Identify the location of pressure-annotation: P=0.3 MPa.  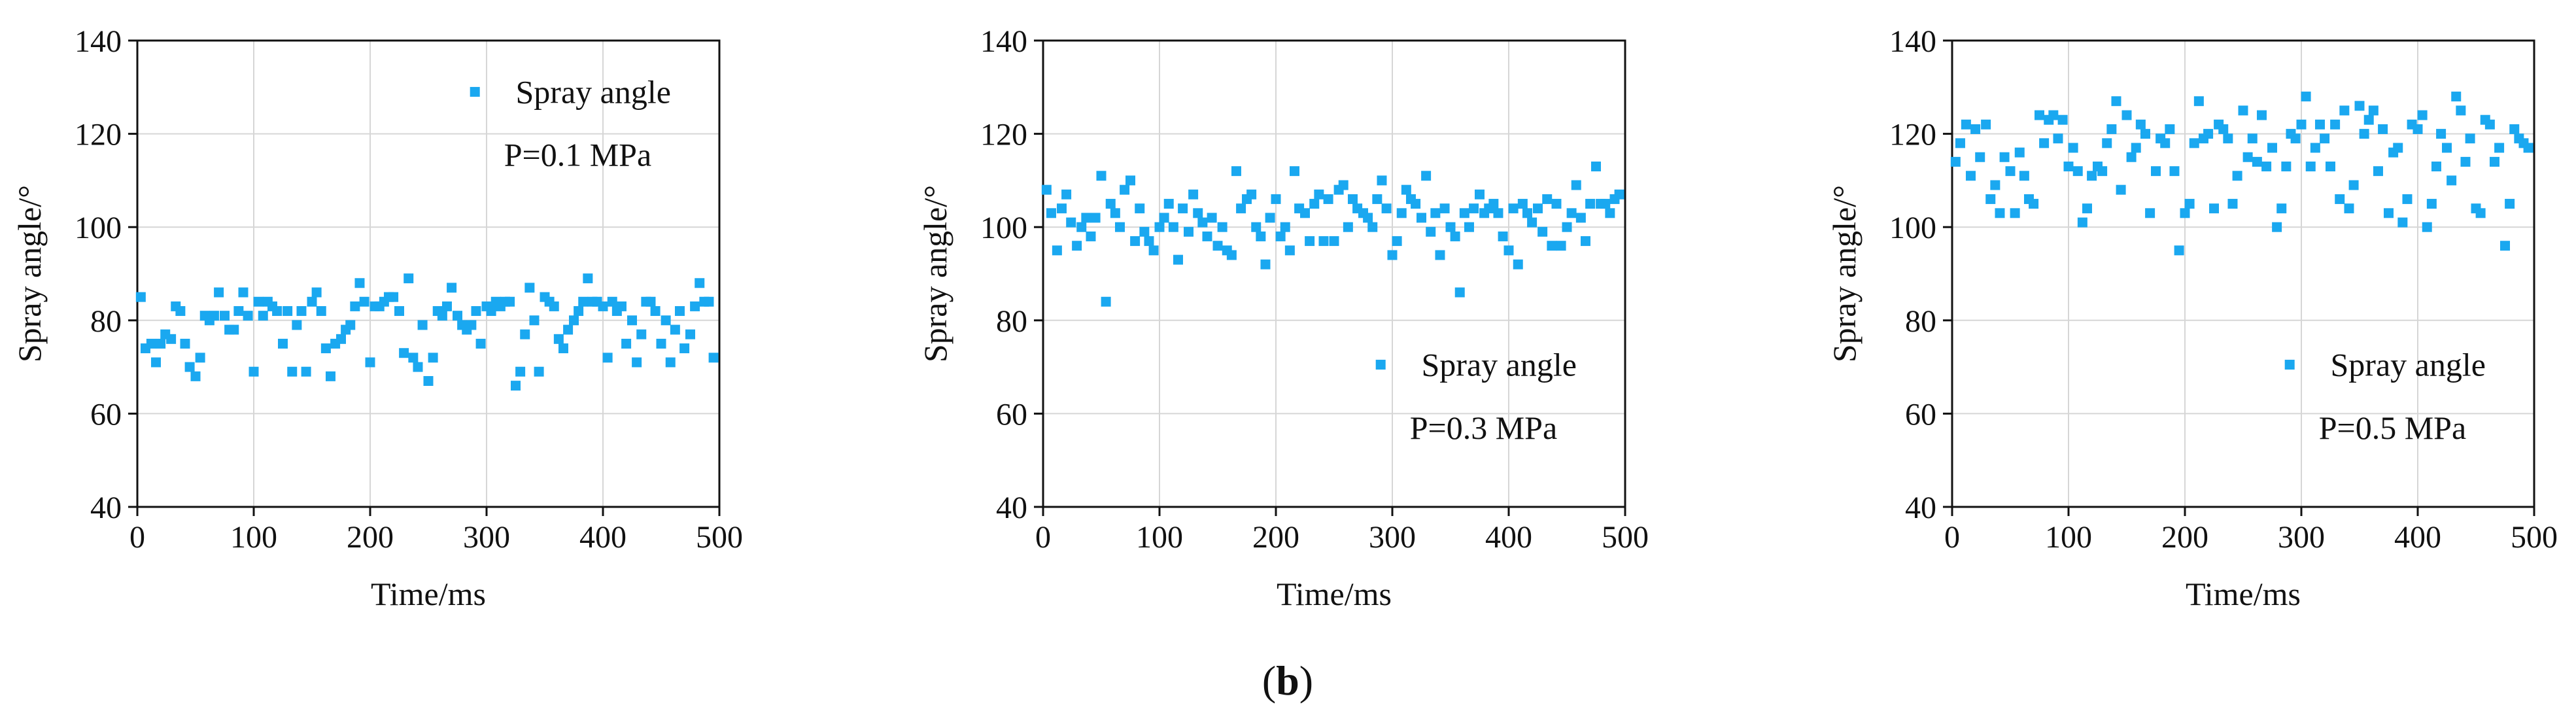
(1483, 427).